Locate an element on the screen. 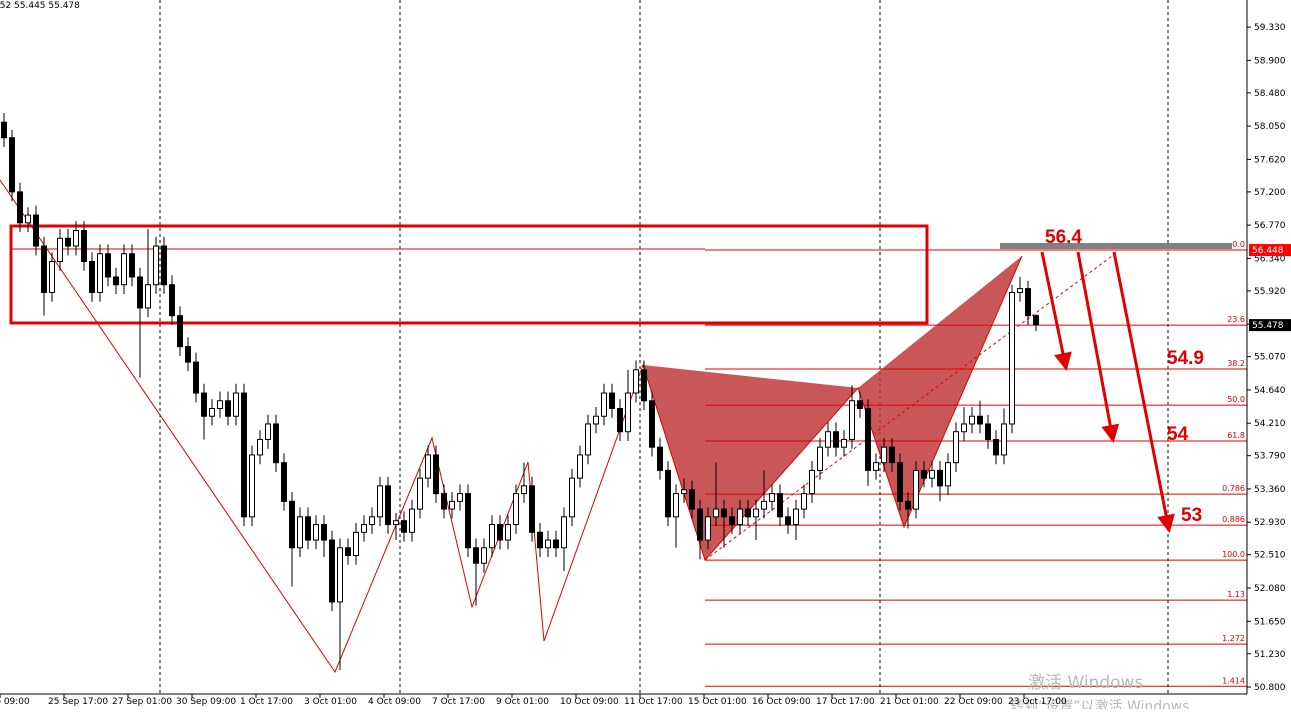 The image size is (1291, 713). x-tick-label: 30 Sep 09:00 is located at coordinates (206, 702).